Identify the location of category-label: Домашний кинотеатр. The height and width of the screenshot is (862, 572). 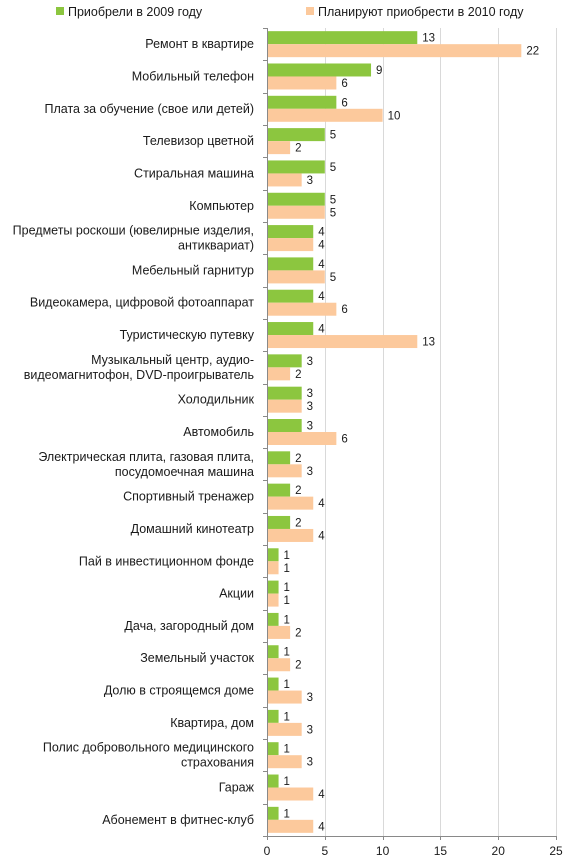
(192, 529).